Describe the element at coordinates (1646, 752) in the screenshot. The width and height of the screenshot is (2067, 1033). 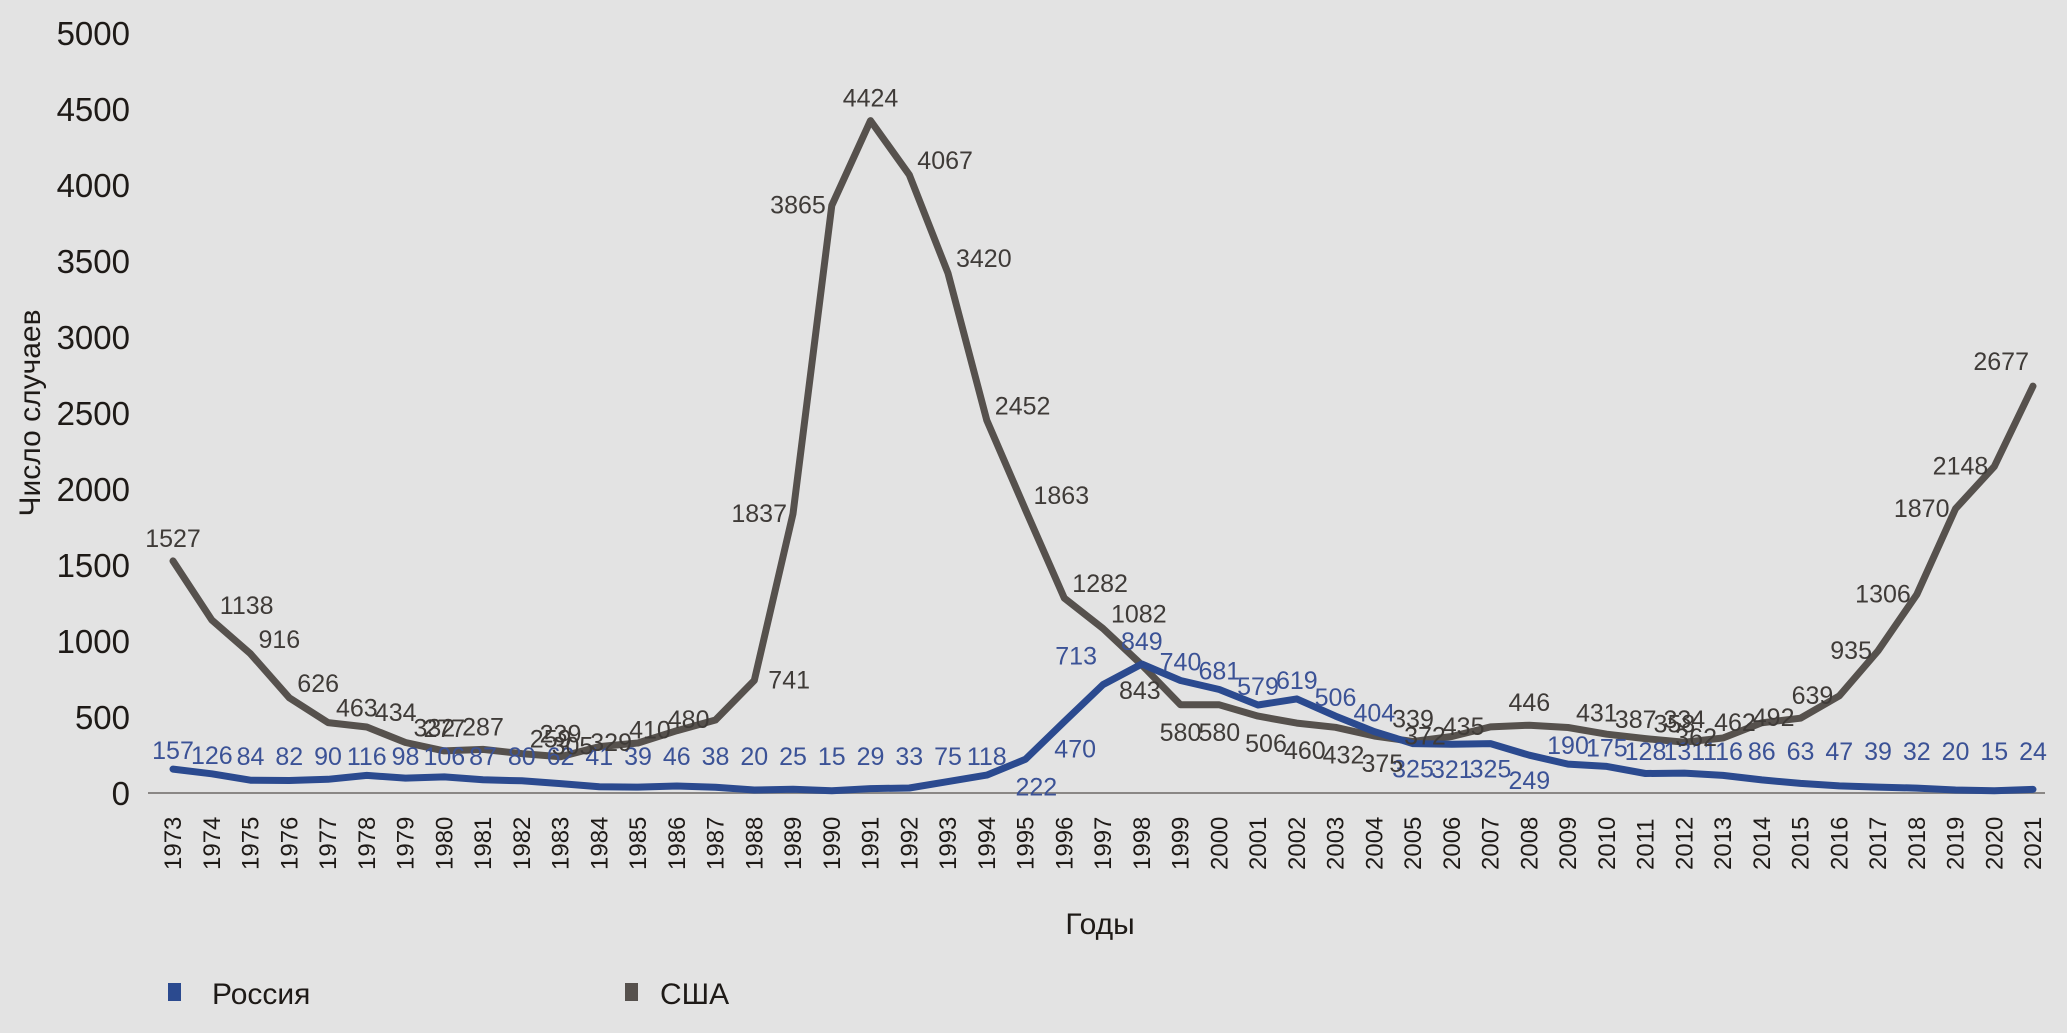
I see `data-label-russia: 128` at that location.